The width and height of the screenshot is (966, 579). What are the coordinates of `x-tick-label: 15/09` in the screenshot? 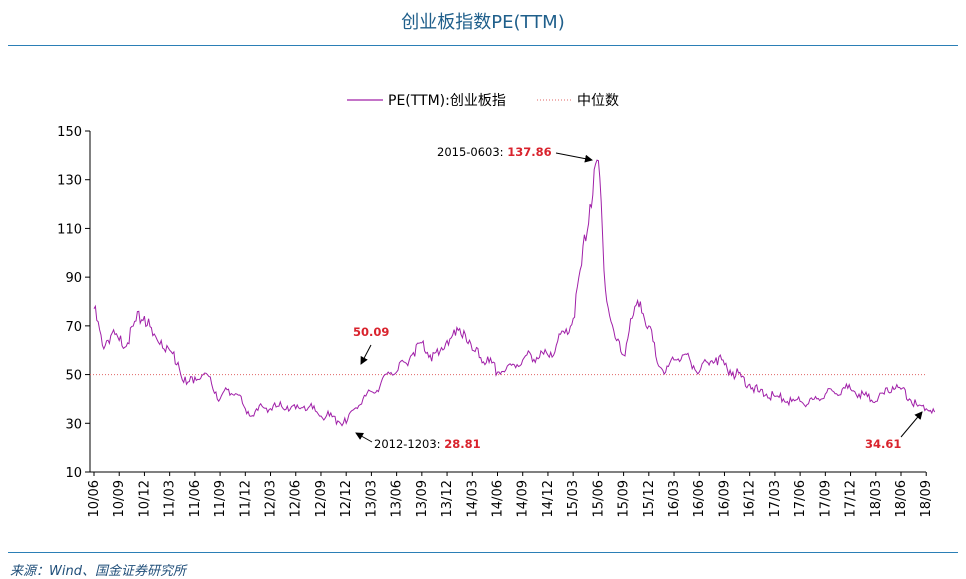 It's located at (624, 498).